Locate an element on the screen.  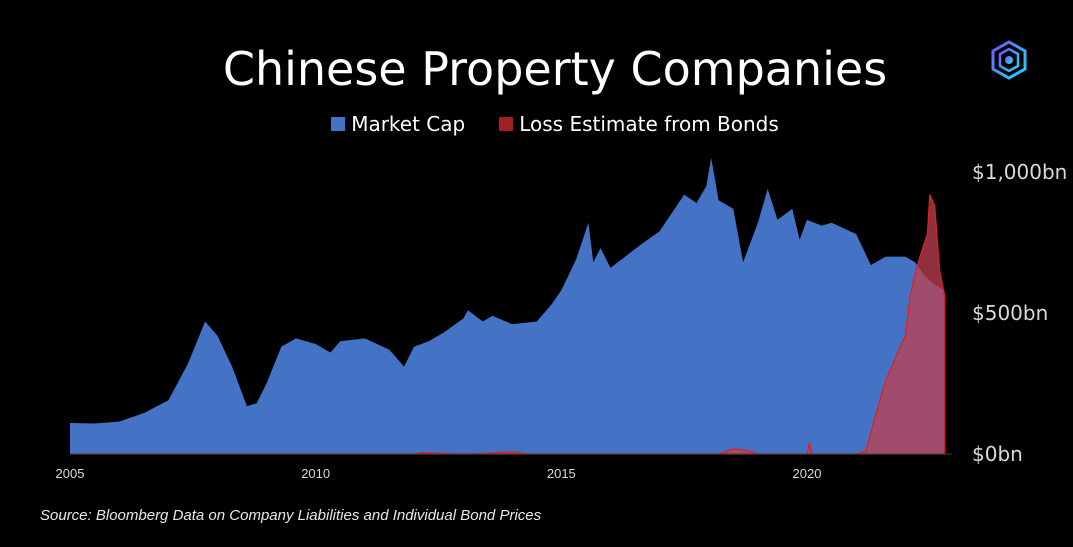
chart-title: Chinese Property Companies is located at coordinates (555, 69).